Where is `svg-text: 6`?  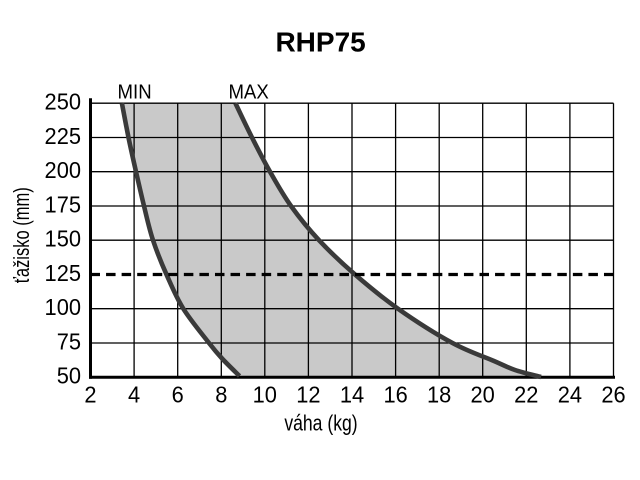 svg-text: 6 is located at coordinates (178, 395).